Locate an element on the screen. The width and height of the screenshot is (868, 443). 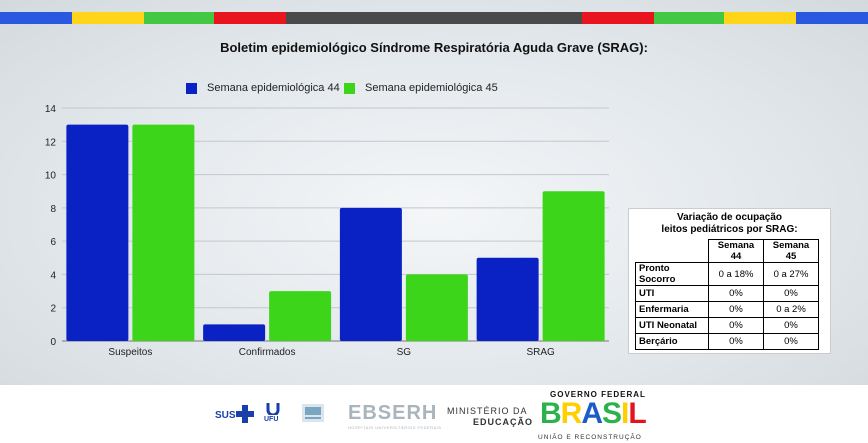
legend-item-series1: Semana epidemiológica 44 is located at coordinates (263, 88).